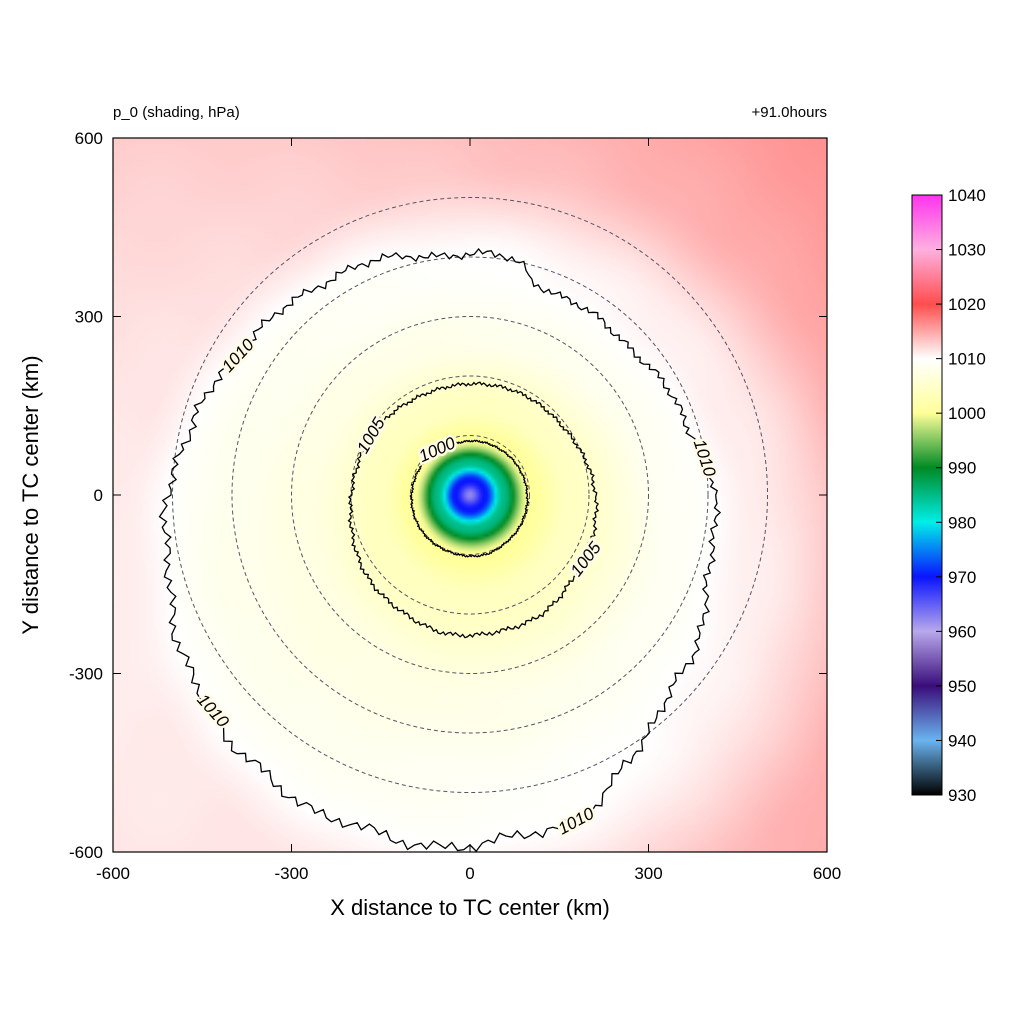  Describe the element at coordinates (962, 686) in the screenshot. I see `colorbar-tick-label: 950` at that location.